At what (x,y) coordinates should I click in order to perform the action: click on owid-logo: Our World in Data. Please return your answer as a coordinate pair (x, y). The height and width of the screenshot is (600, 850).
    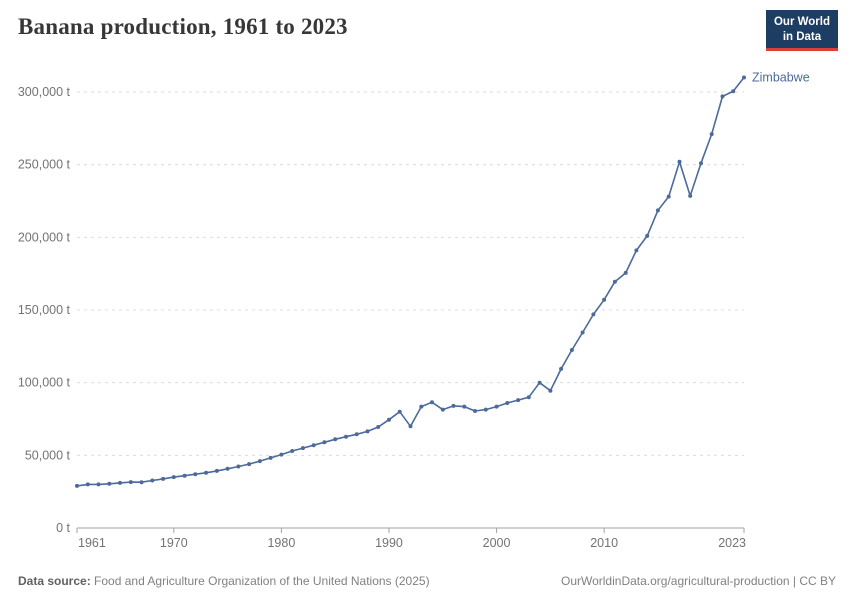
    Looking at the image, I should click on (801, 30).